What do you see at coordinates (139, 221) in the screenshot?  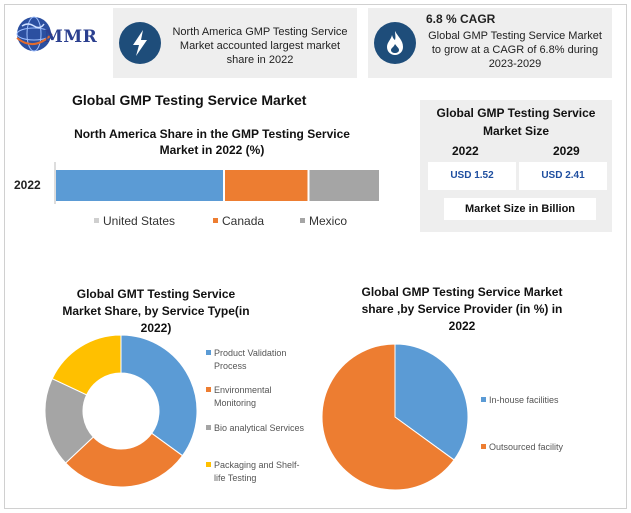 I see `legend-label: United States` at bounding box center [139, 221].